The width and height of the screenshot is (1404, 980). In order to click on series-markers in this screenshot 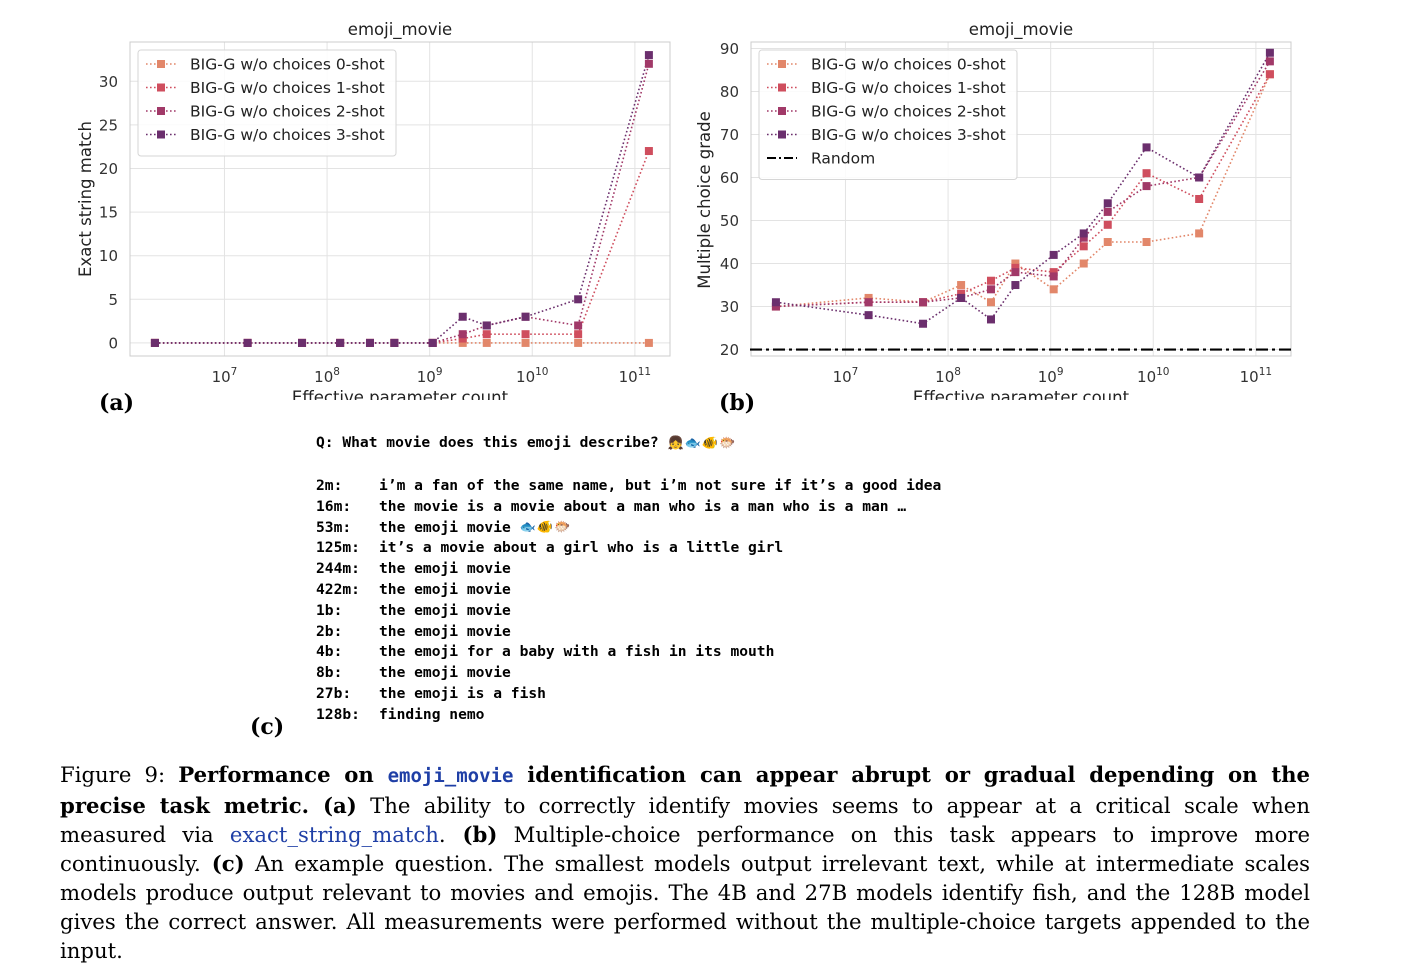, I will do `click(401, 199)`.